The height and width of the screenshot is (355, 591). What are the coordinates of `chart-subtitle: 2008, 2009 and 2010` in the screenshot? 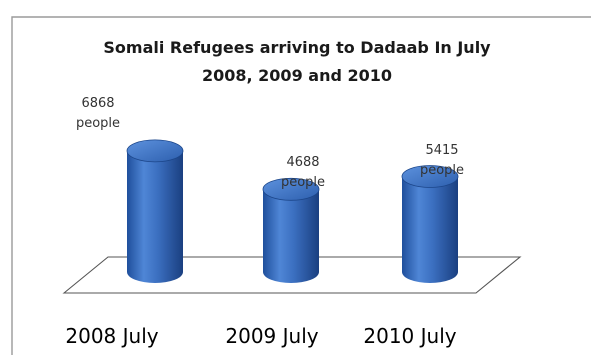 It's located at (297, 75).